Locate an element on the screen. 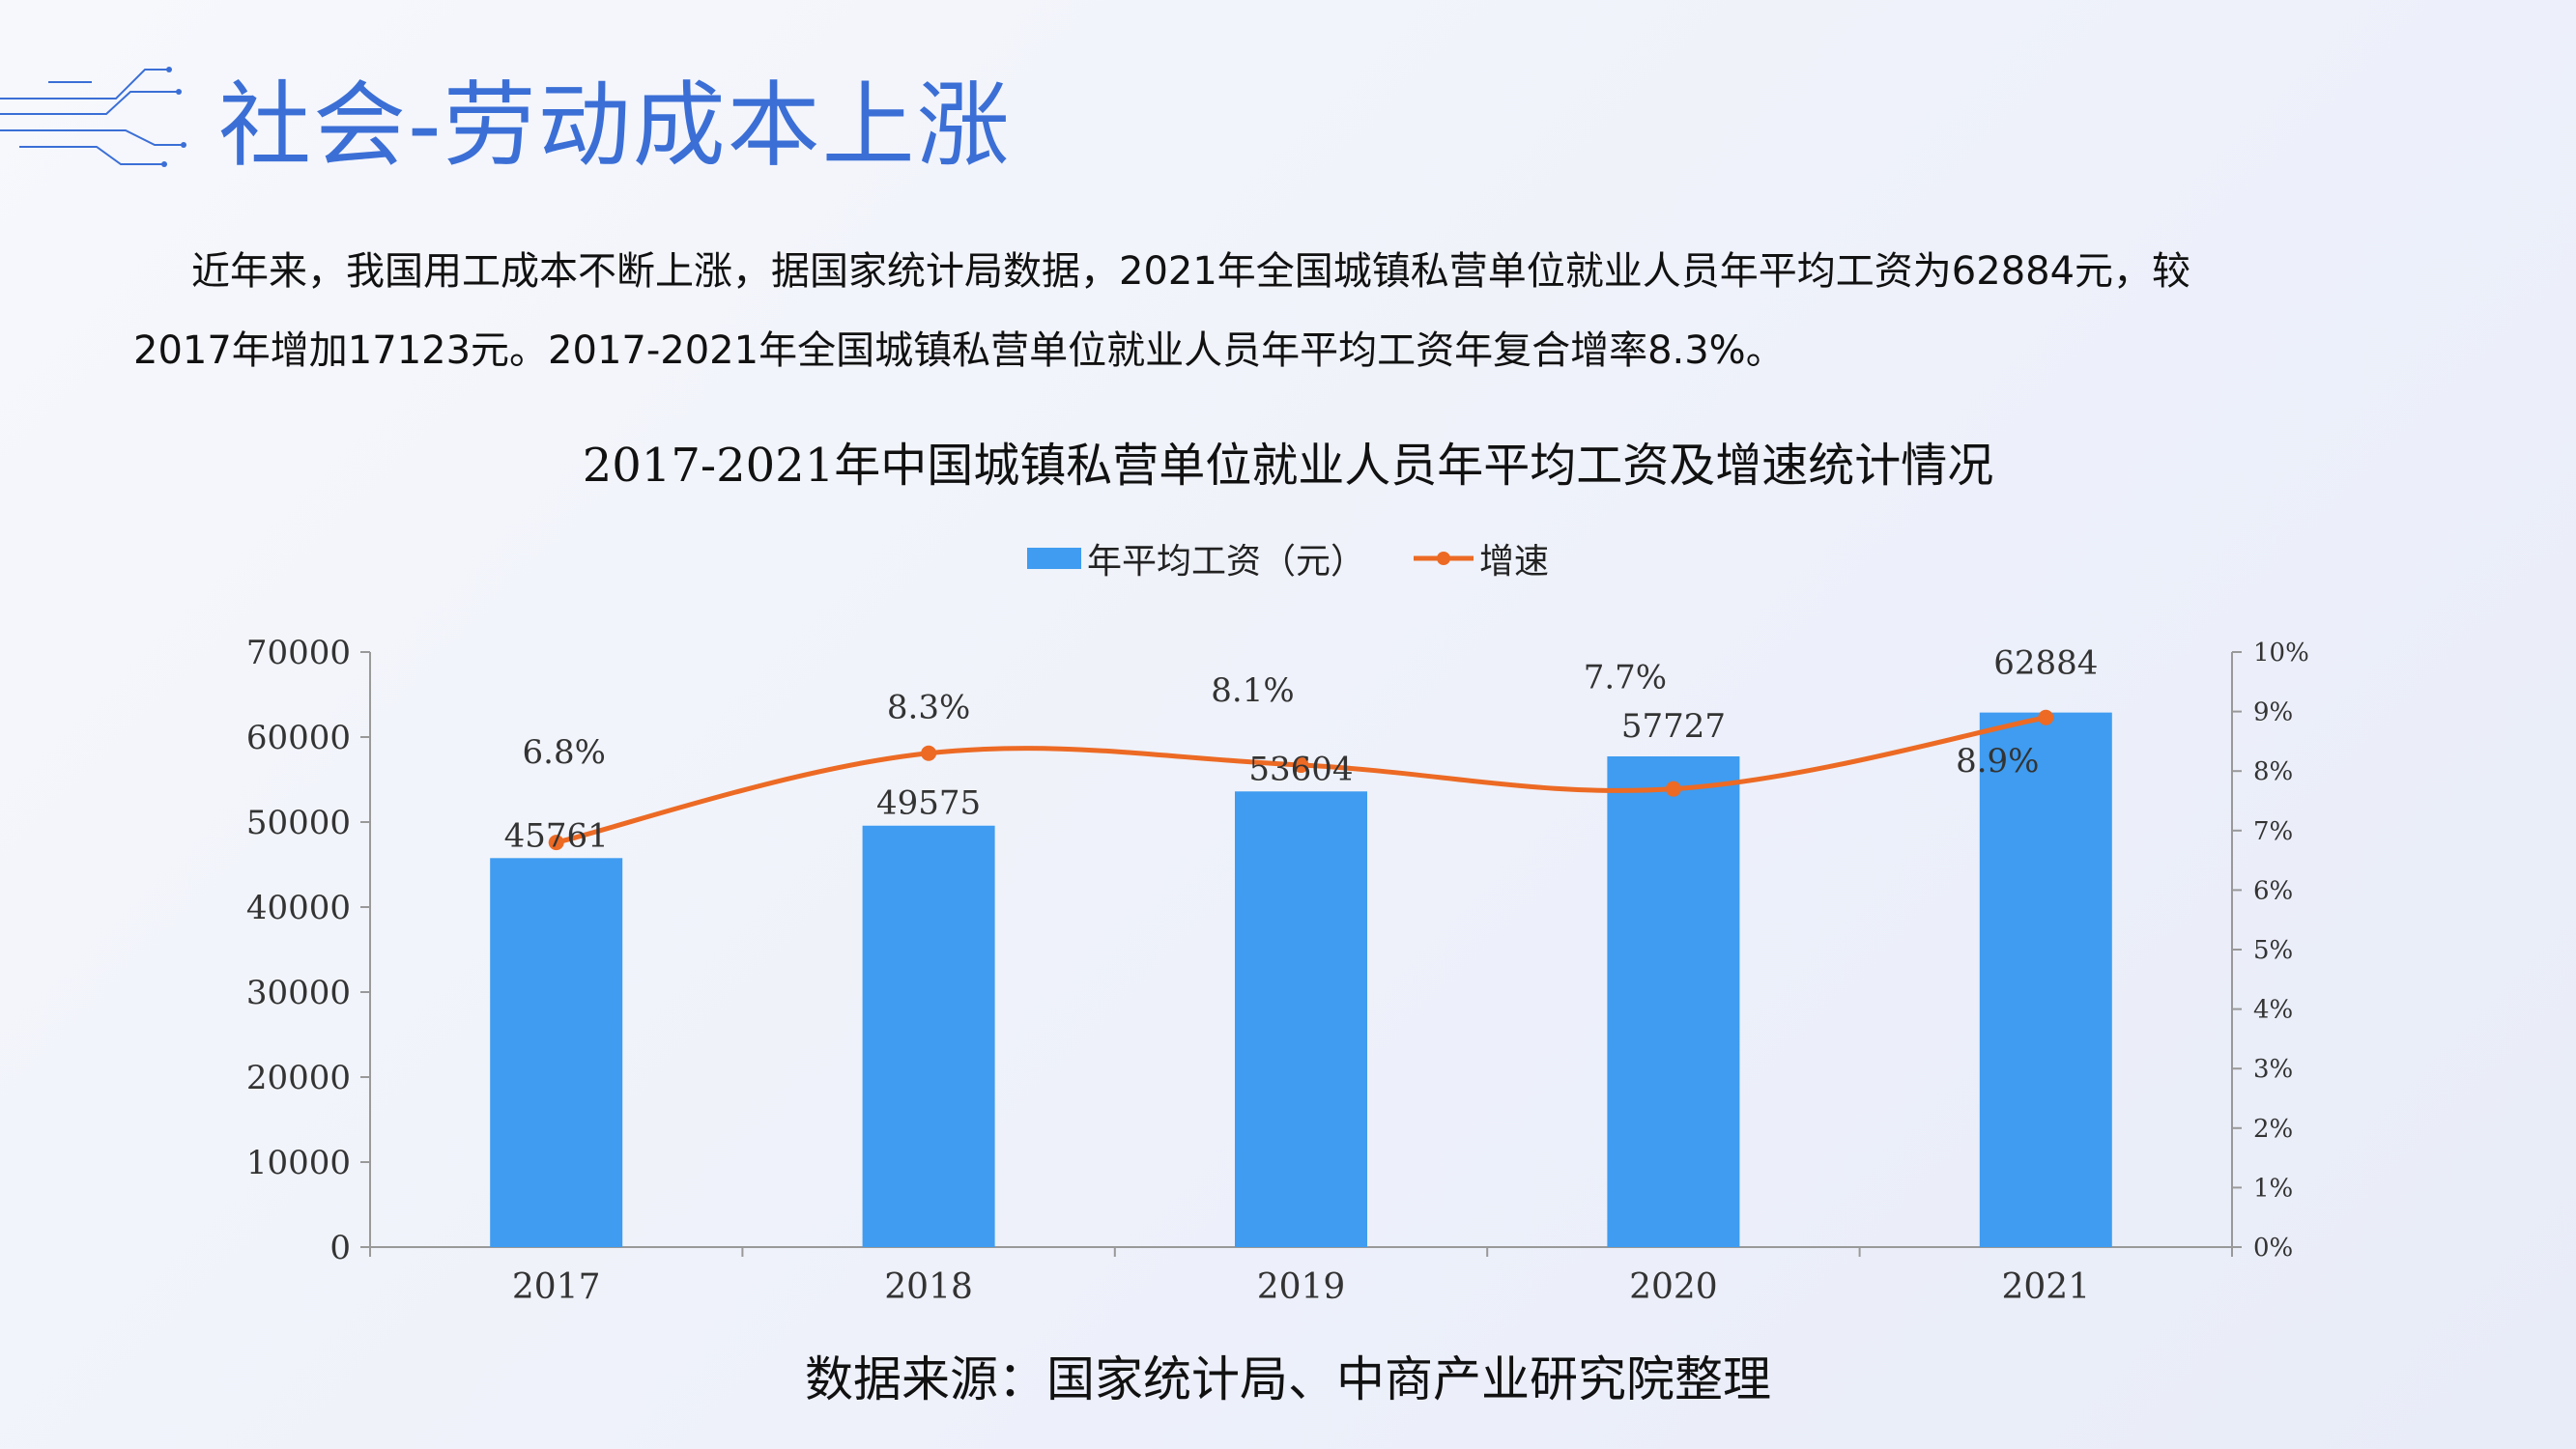  wage-value-label: 57727 is located at coordinates (1674, 726).